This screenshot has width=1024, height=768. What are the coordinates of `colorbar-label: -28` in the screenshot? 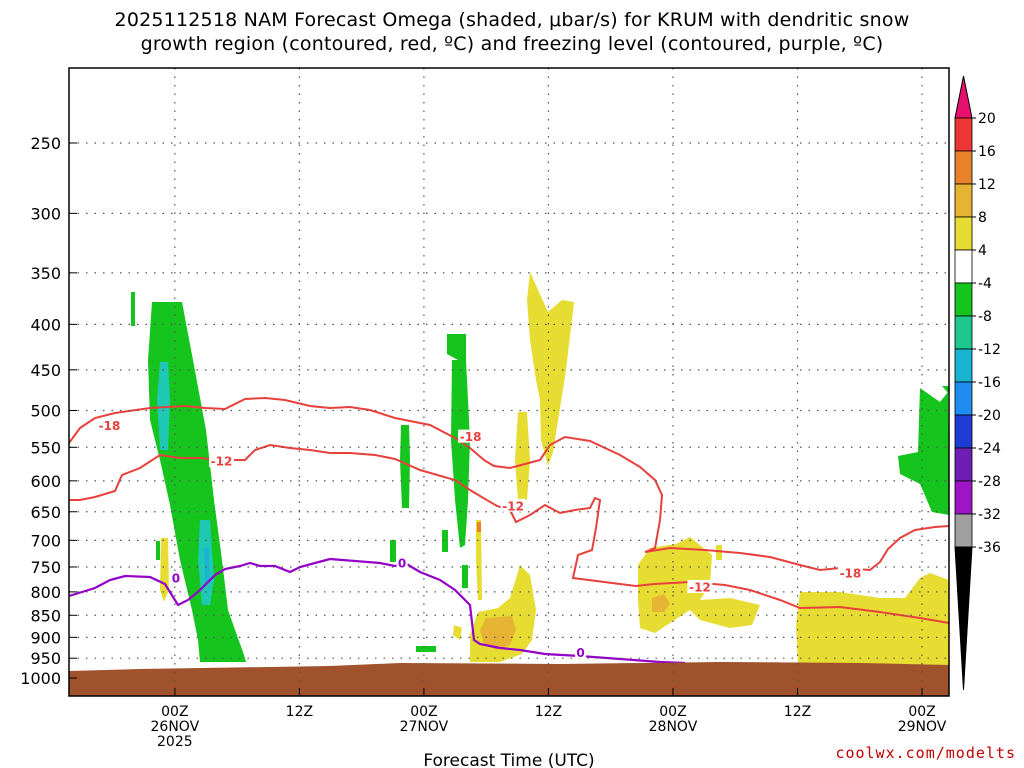 It's located at (989, 482).